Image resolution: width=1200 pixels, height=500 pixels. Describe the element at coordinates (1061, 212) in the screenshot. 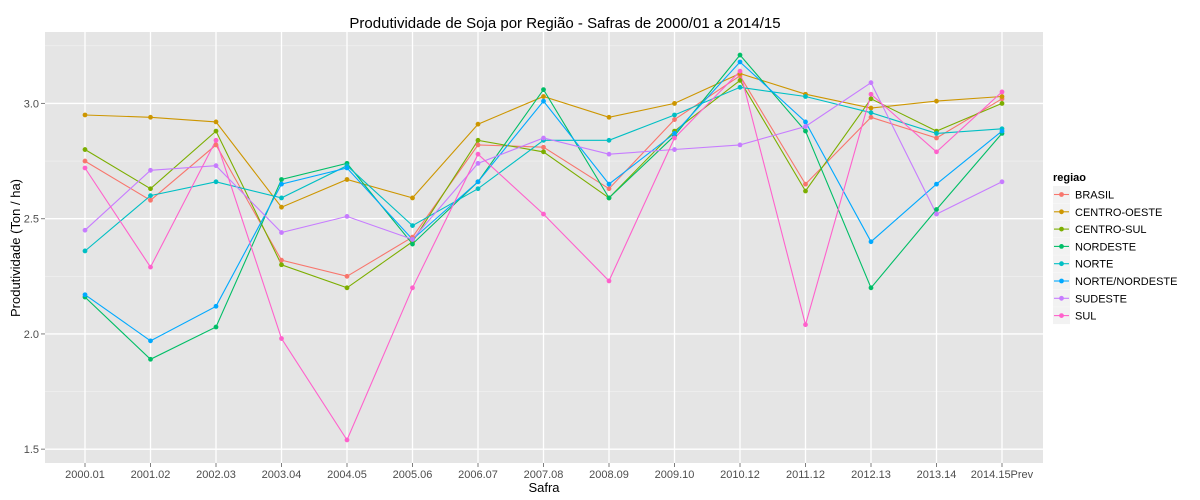

I see `legend-point-centro-oeste` at that location.